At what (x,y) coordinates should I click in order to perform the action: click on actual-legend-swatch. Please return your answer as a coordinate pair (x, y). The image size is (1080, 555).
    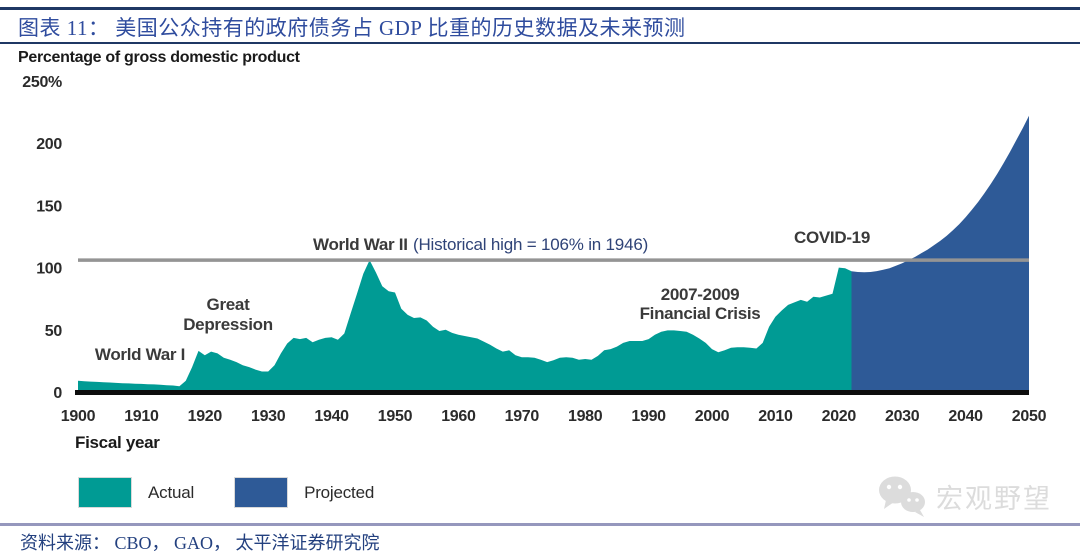
    Looking at the image, I should click on (105, 492).